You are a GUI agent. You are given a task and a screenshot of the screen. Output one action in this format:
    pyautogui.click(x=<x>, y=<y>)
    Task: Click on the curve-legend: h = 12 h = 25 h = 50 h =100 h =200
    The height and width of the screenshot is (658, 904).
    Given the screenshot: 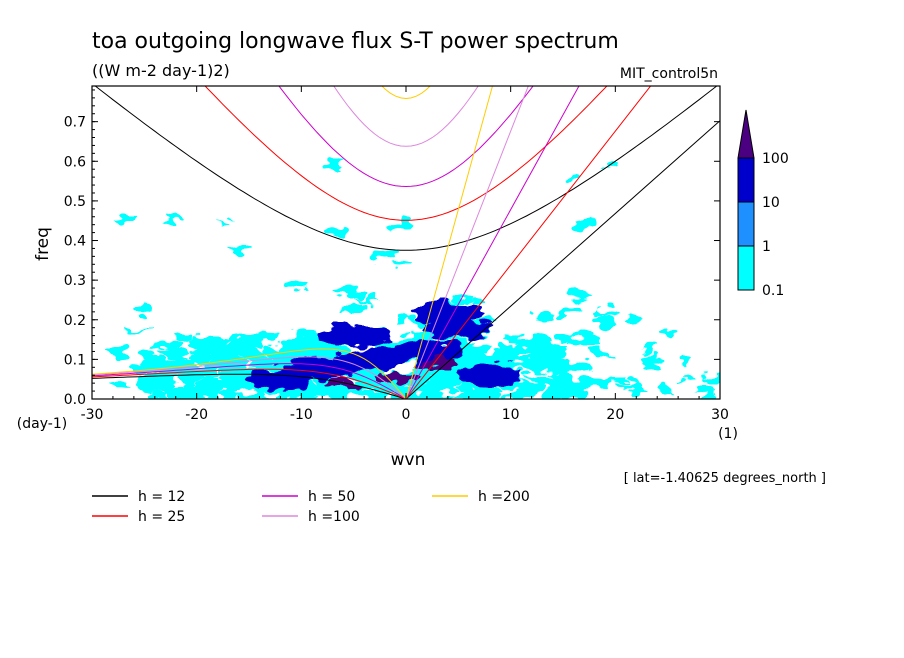 What is the action you would take?
    pyautogui.click(x=311, y=507)
    